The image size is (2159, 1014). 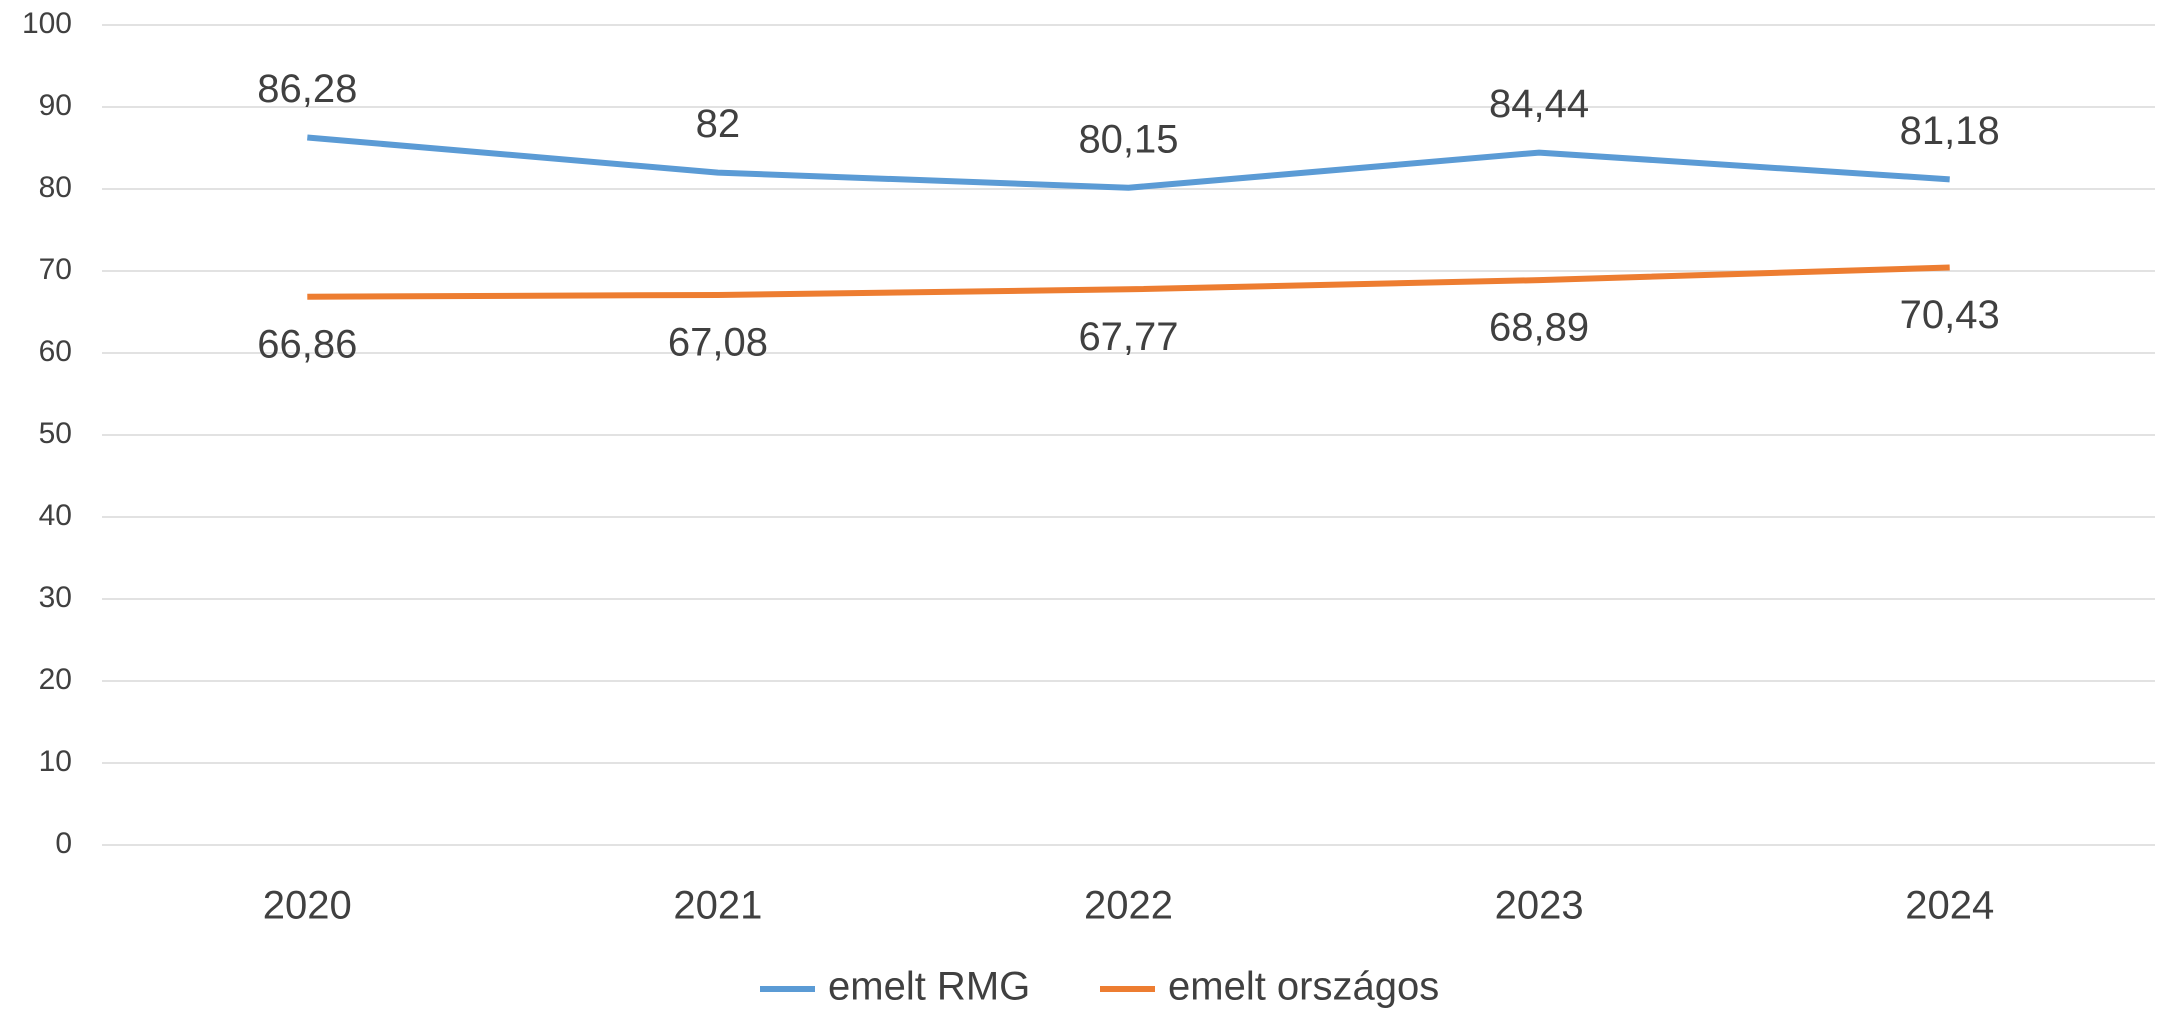 What do you see at coordinates (1539, 328) in the screenshot?
I see `data-label: 68,89` at bounding box center [1539, 328].